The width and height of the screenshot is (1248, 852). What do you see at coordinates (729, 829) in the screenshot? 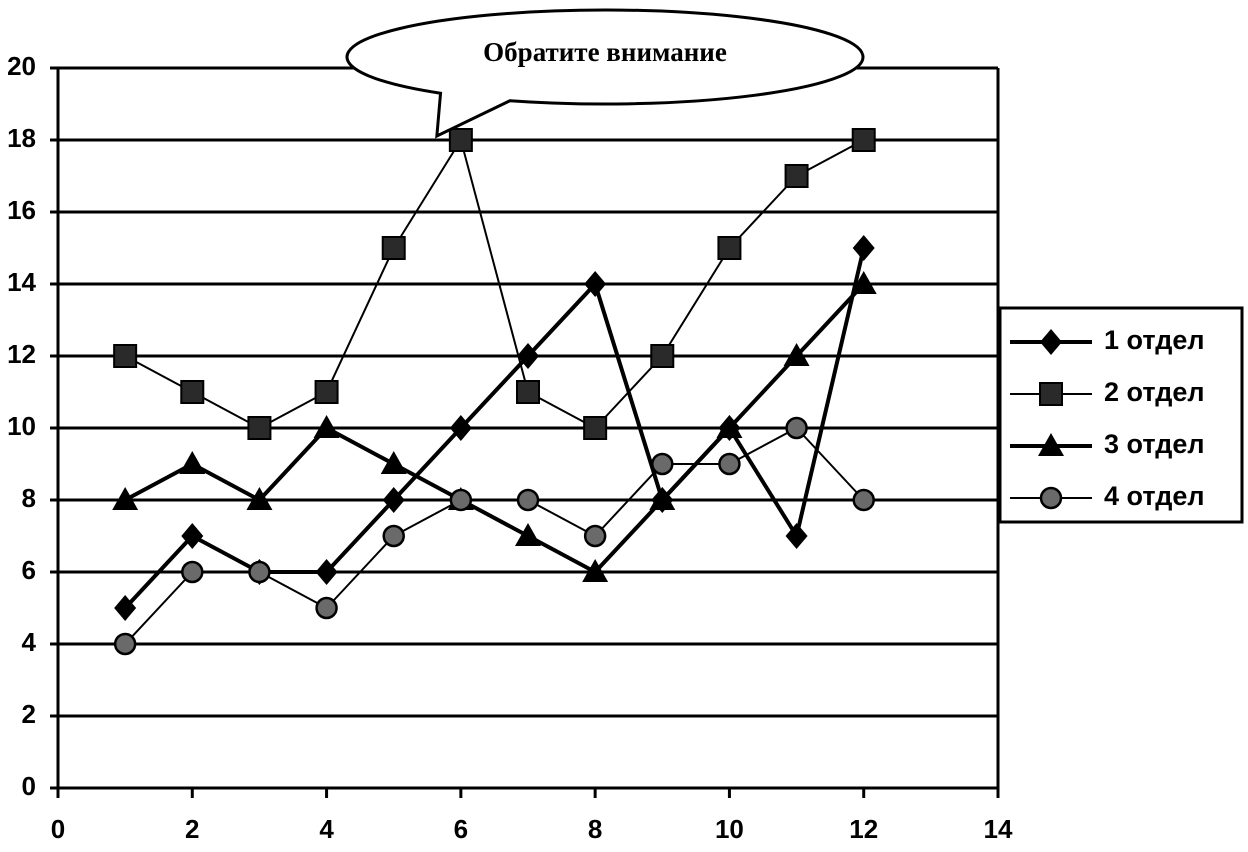
I see `x-tick-label-10: 10` at bounding box center [729, 829].